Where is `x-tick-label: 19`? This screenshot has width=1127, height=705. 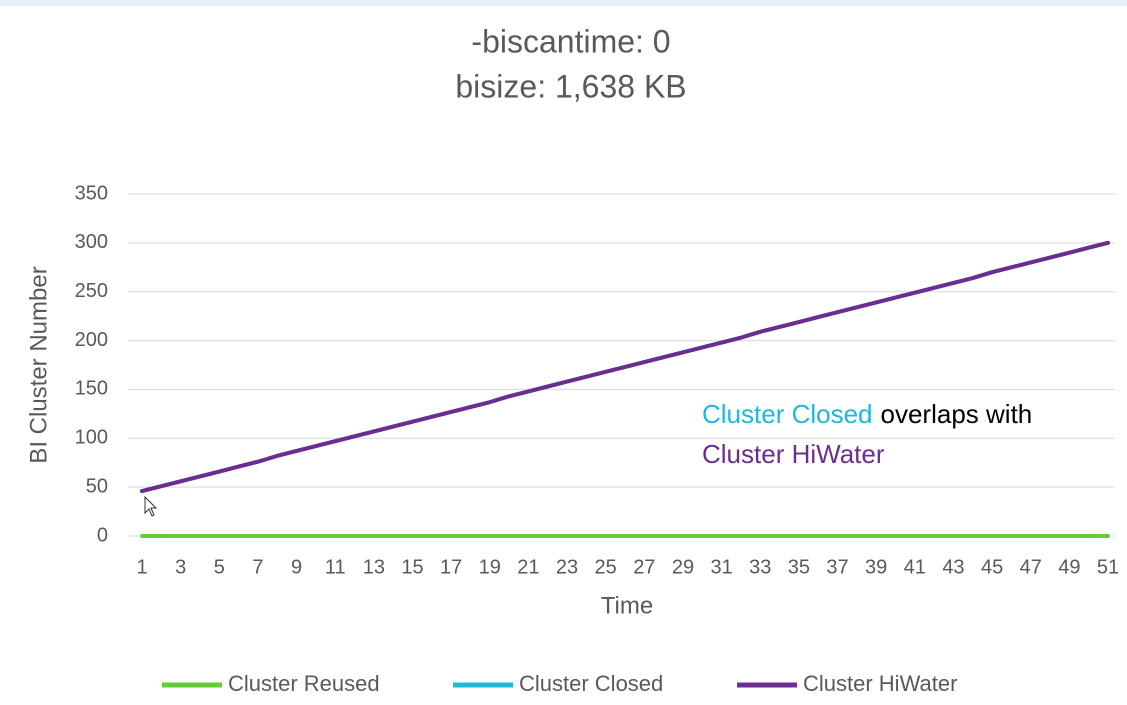
x-tick-label: 19 is located at coordinates (490, 567).